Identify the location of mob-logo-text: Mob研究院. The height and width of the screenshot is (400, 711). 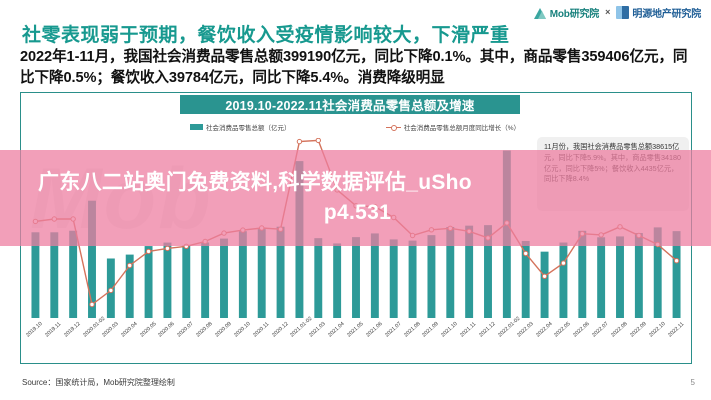
(574, 14).